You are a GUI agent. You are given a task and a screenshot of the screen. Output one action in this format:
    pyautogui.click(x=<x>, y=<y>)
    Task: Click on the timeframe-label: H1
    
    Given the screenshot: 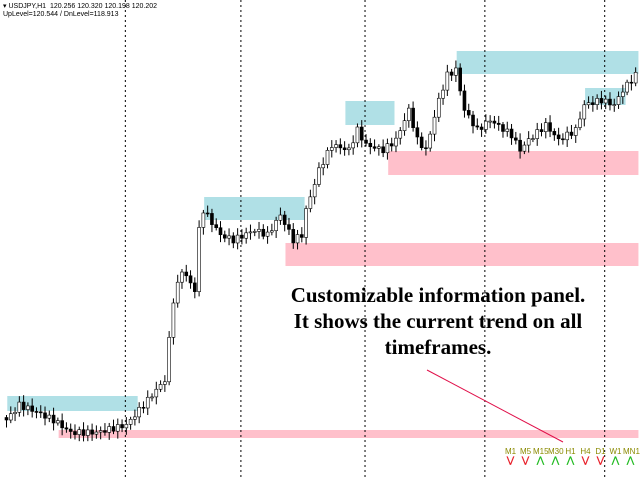 What is the action you would take?
    pyautogui.click(x=570, y=451)
    